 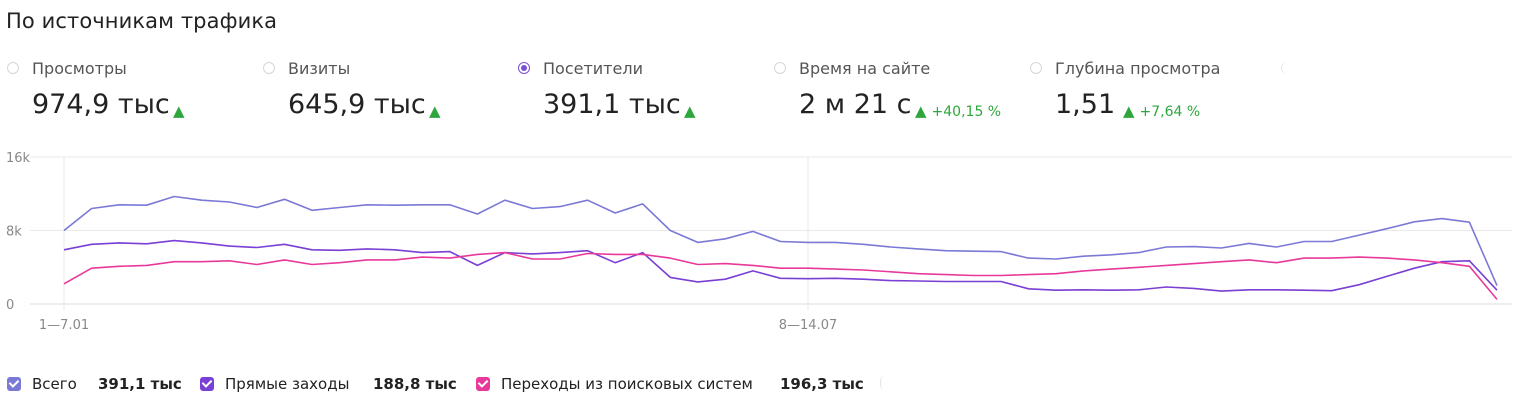 What do you see at coordinates (287, 384) in the screenshot?
I see `legend-direct-label: Прямые заходы` at bounding box center [287, 384].